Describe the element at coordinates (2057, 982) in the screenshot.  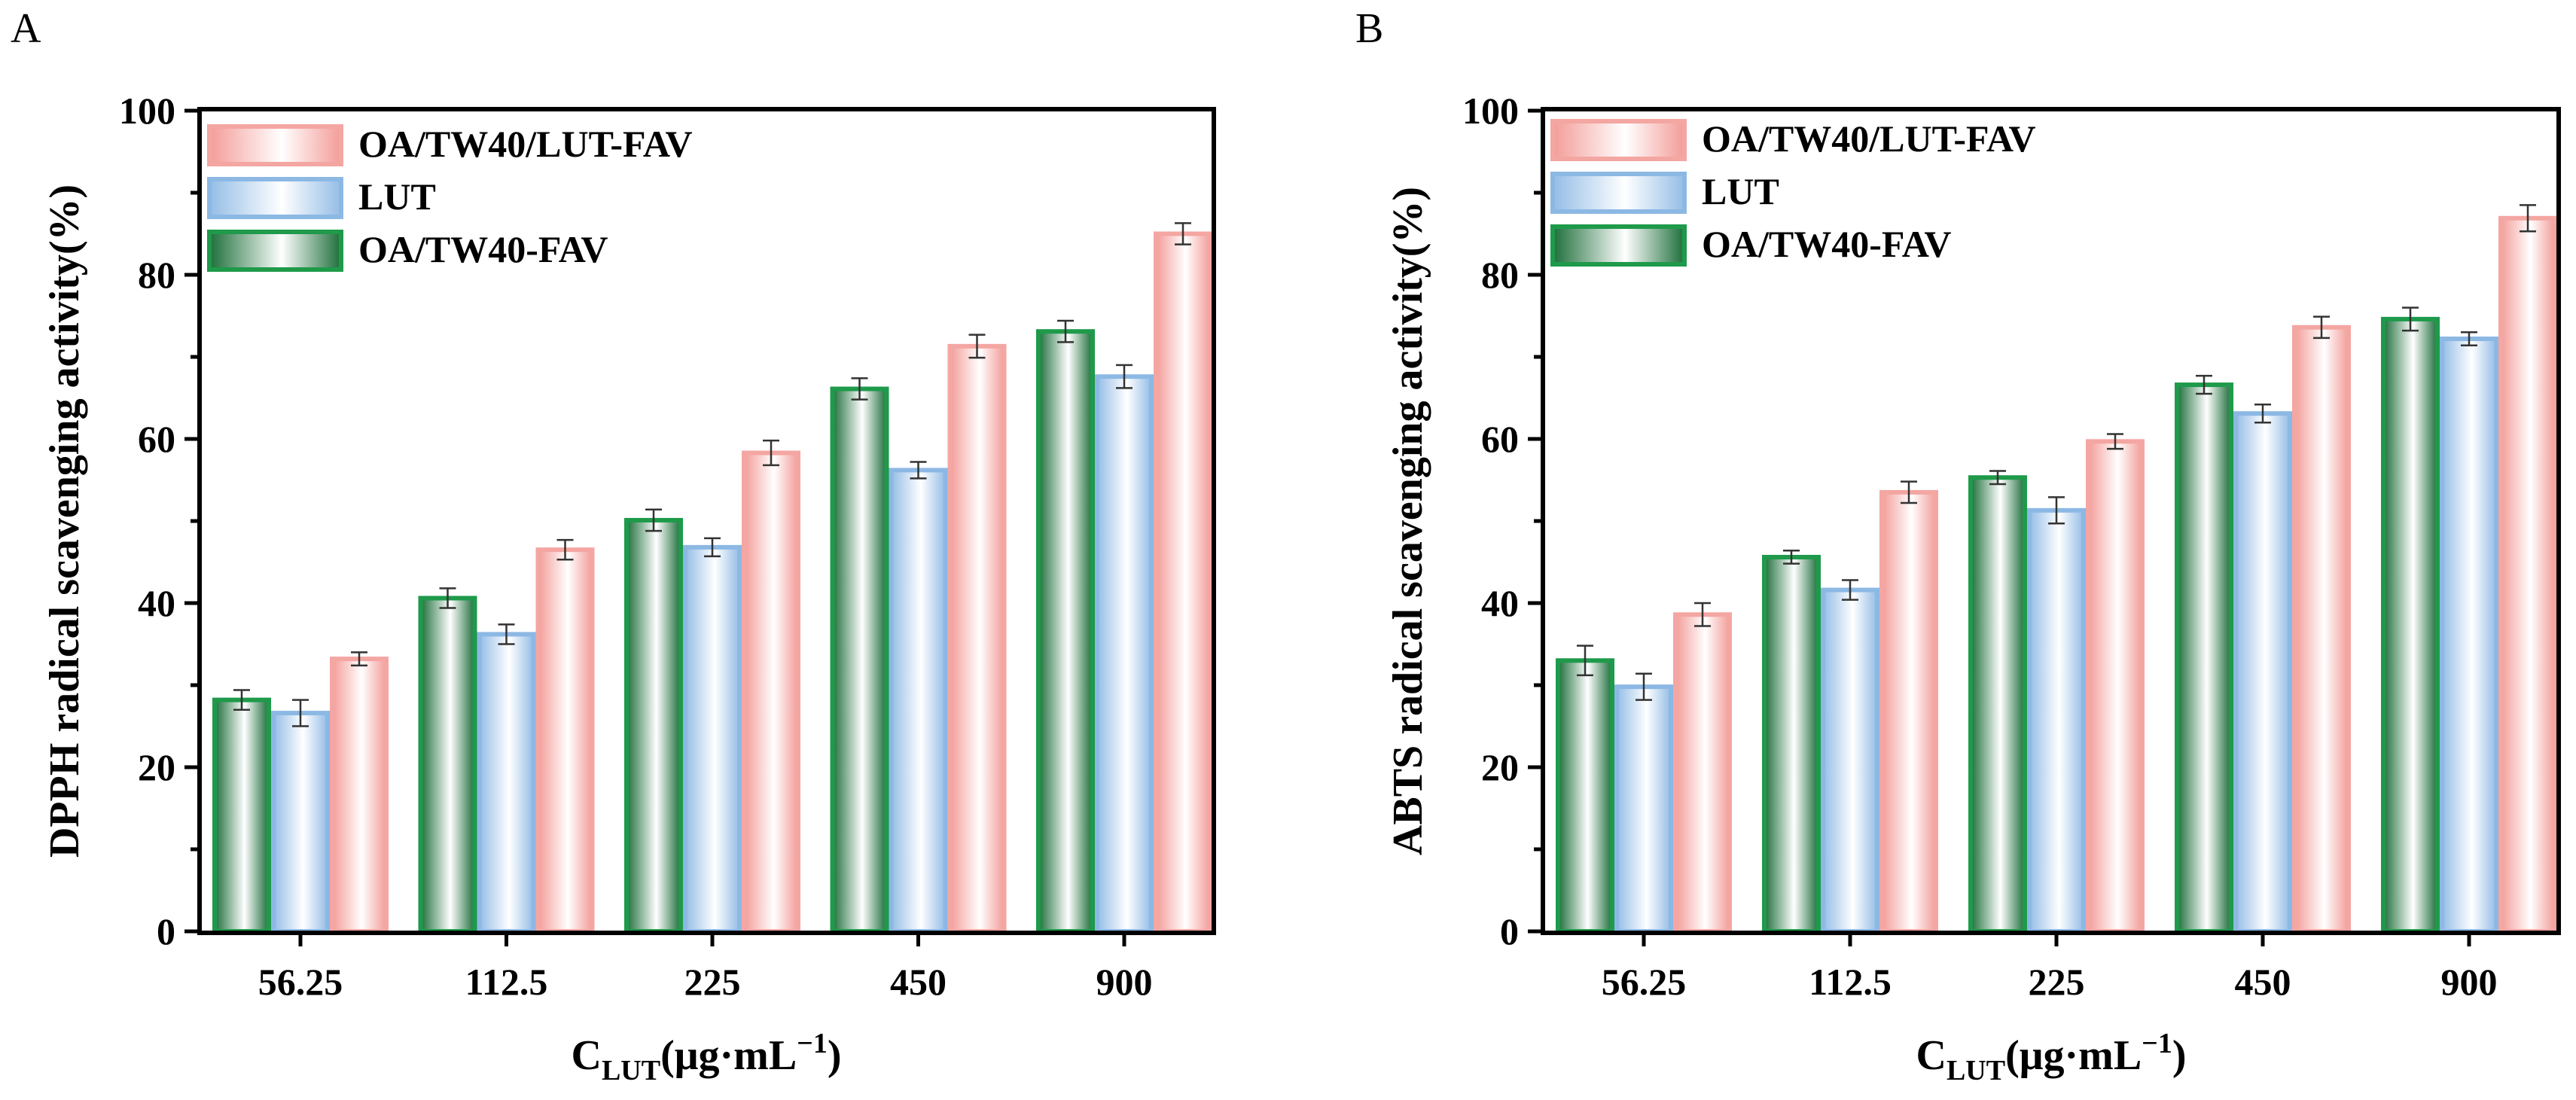
I see `x-tick-label: 225` at that location.